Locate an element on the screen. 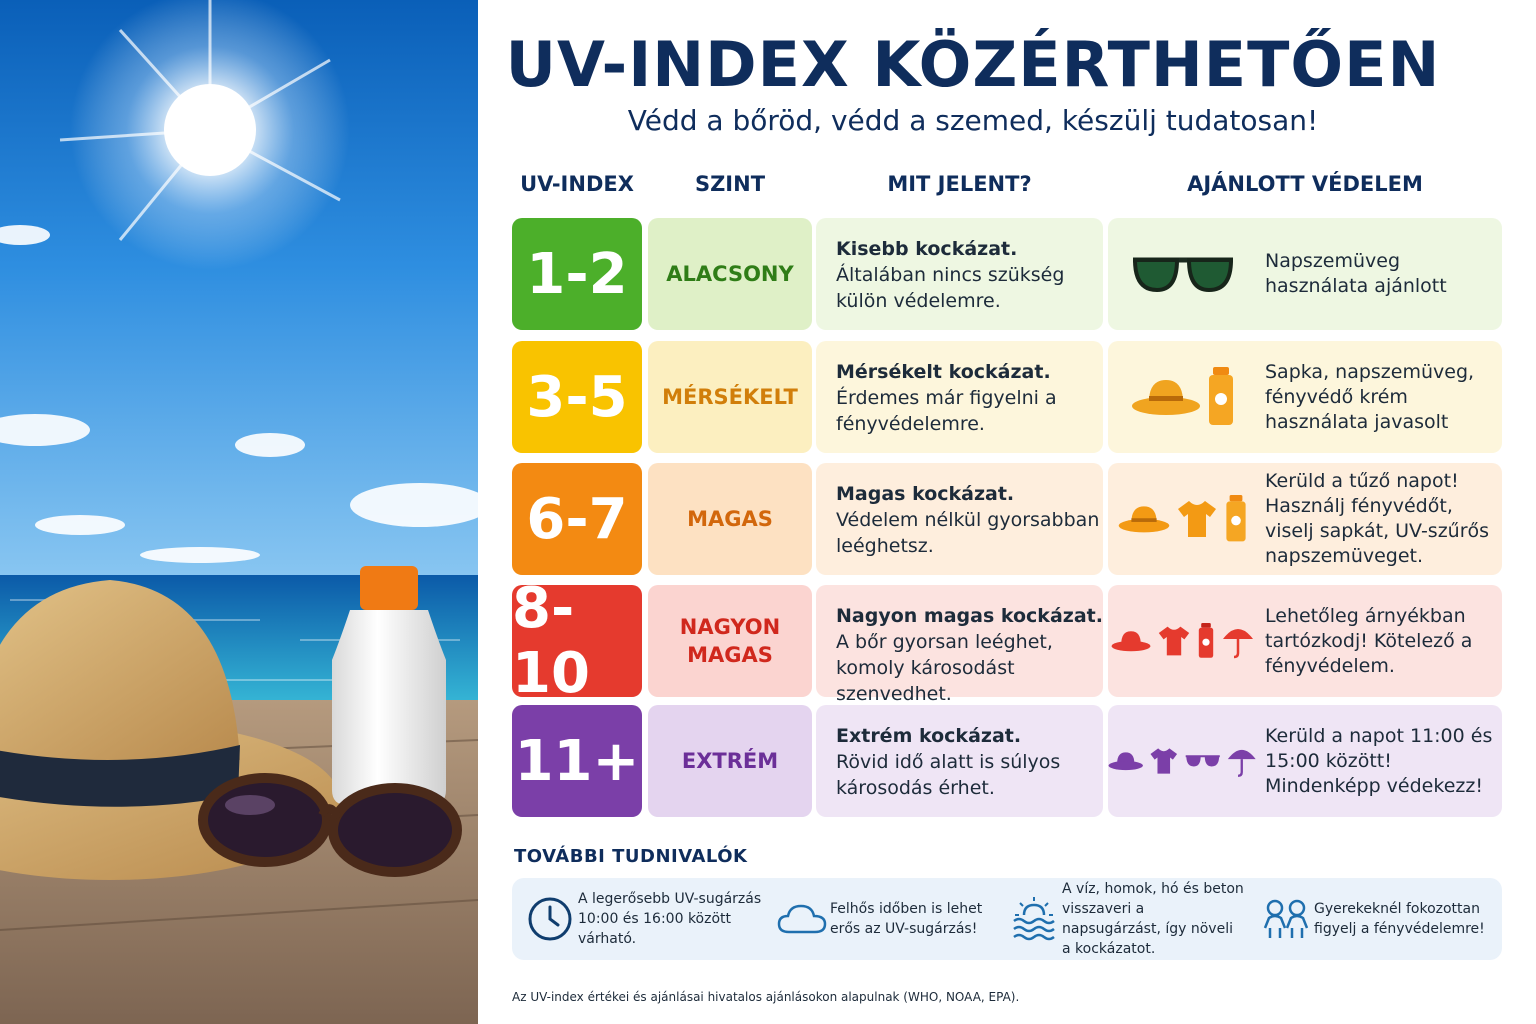 This screenshot has height=1024, width=1536. uv-meaning-title: Mérsékelt kockázat. is located at coordinates (943, 372).